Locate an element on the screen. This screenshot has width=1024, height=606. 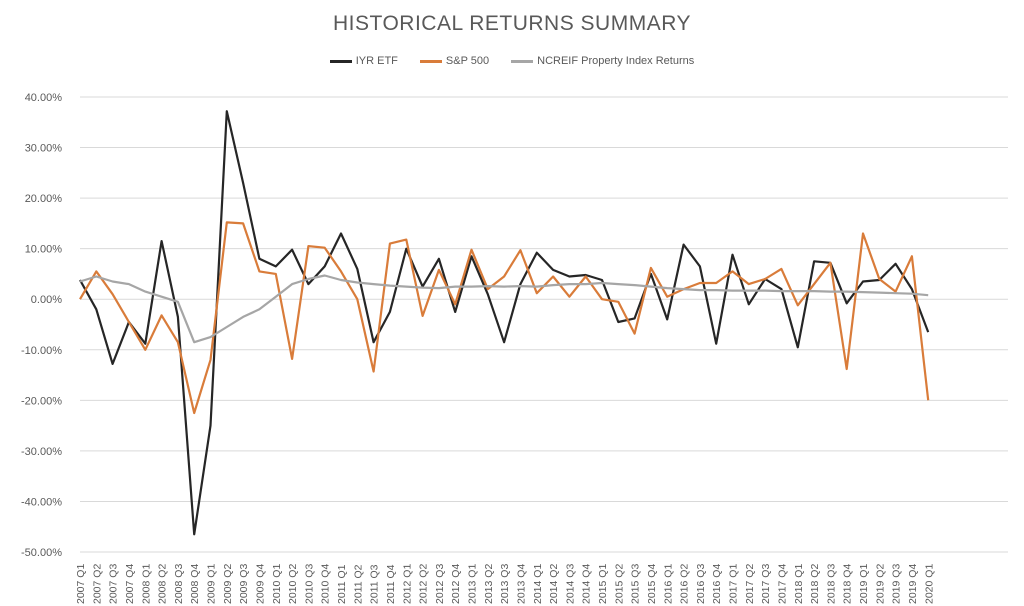
y-tick-label: 0.00% is located at coordinates (46, 300).